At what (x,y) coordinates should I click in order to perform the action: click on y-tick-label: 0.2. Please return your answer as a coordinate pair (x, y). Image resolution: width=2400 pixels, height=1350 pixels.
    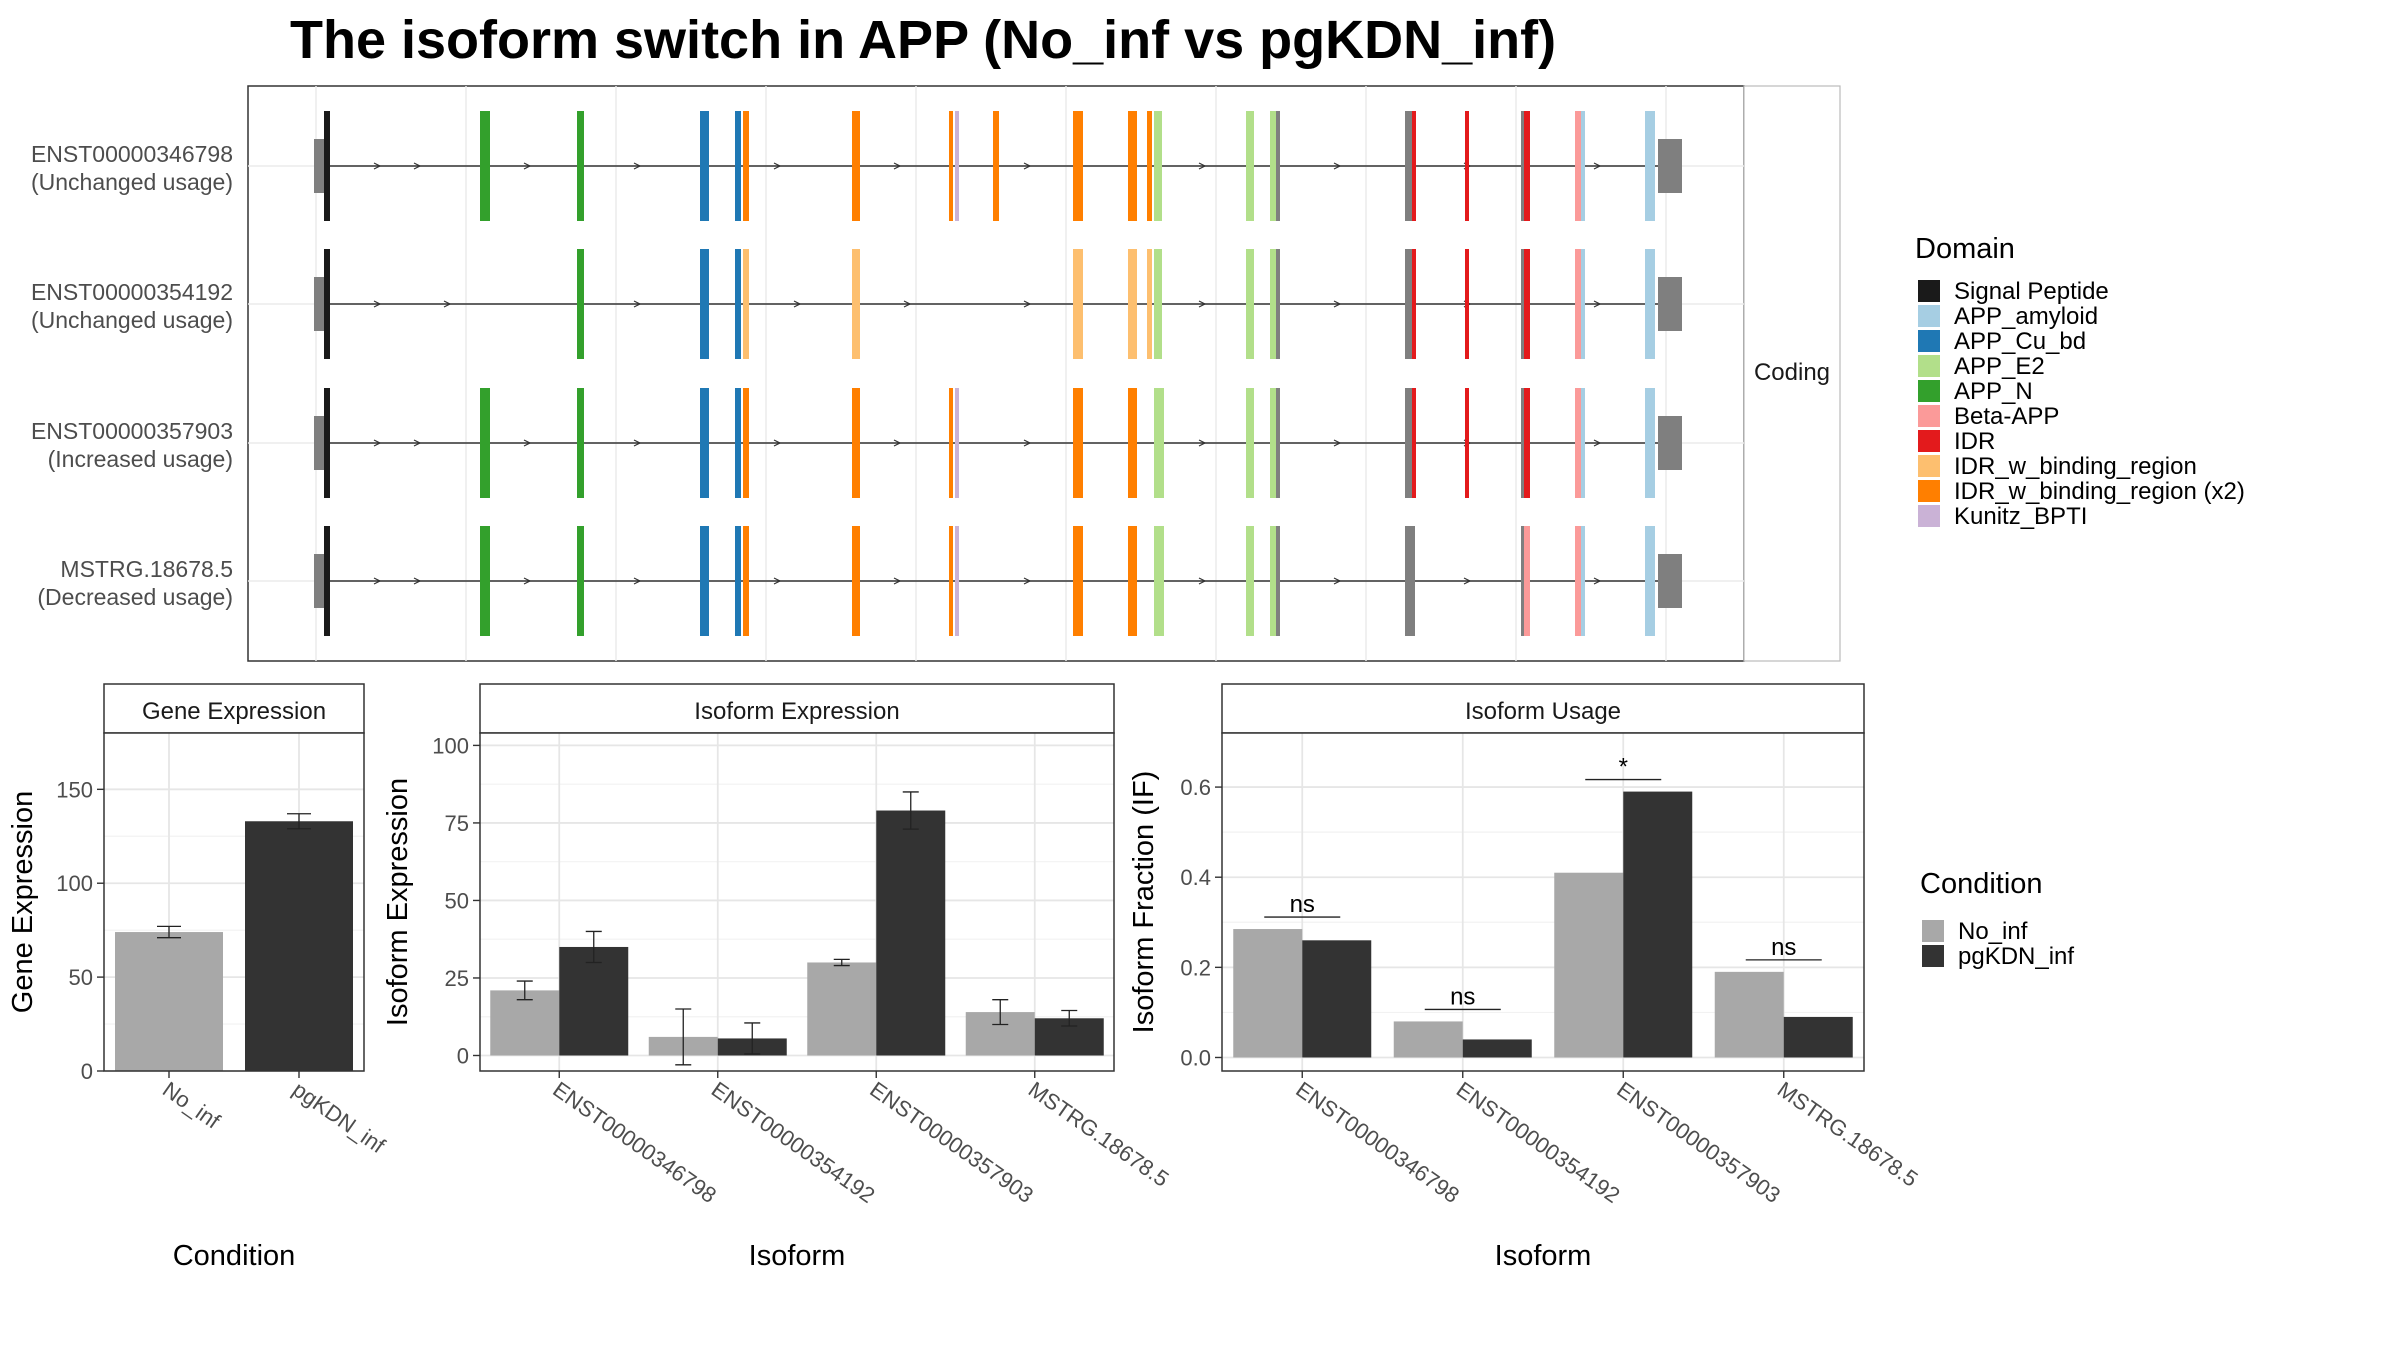
    Looking at the image, I should click on (1195, 967).